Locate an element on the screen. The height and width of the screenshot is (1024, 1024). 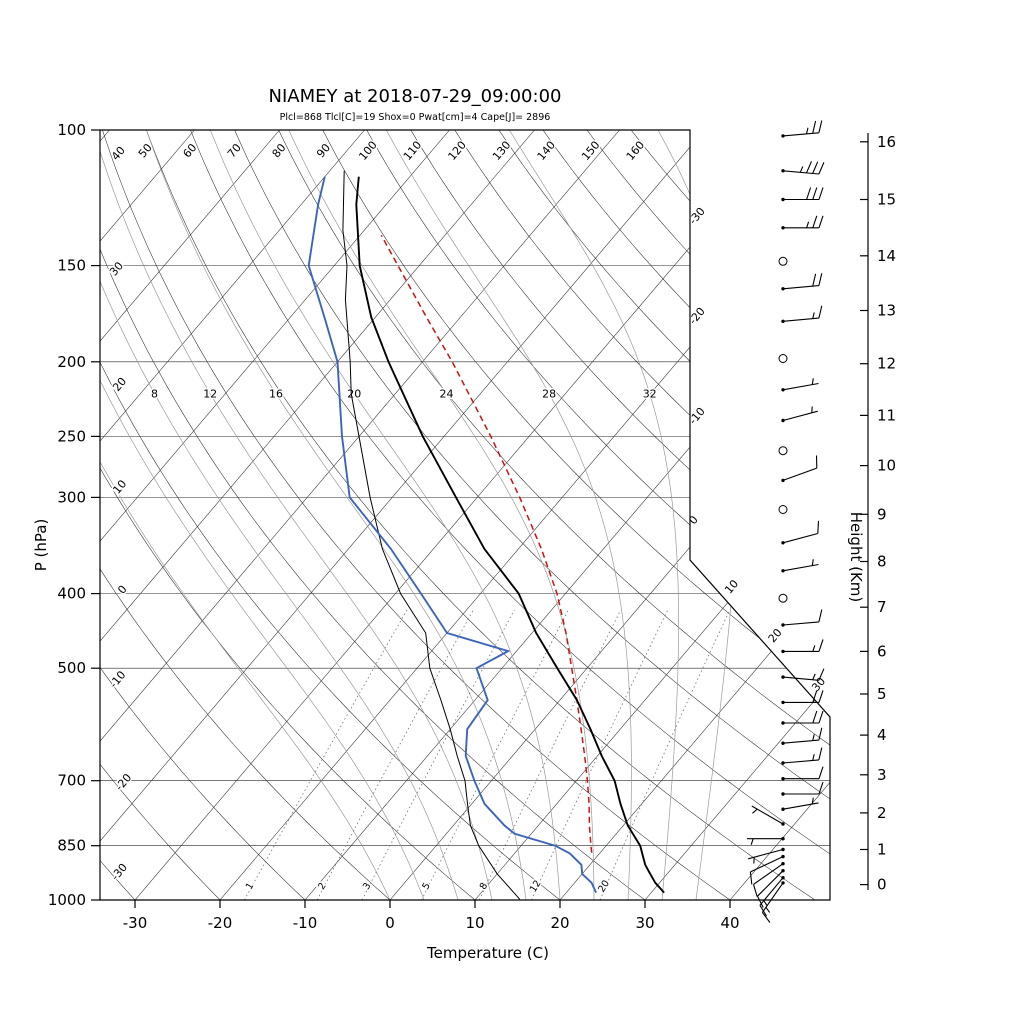
svg-text: 11 is located at coordinates (886, 415).